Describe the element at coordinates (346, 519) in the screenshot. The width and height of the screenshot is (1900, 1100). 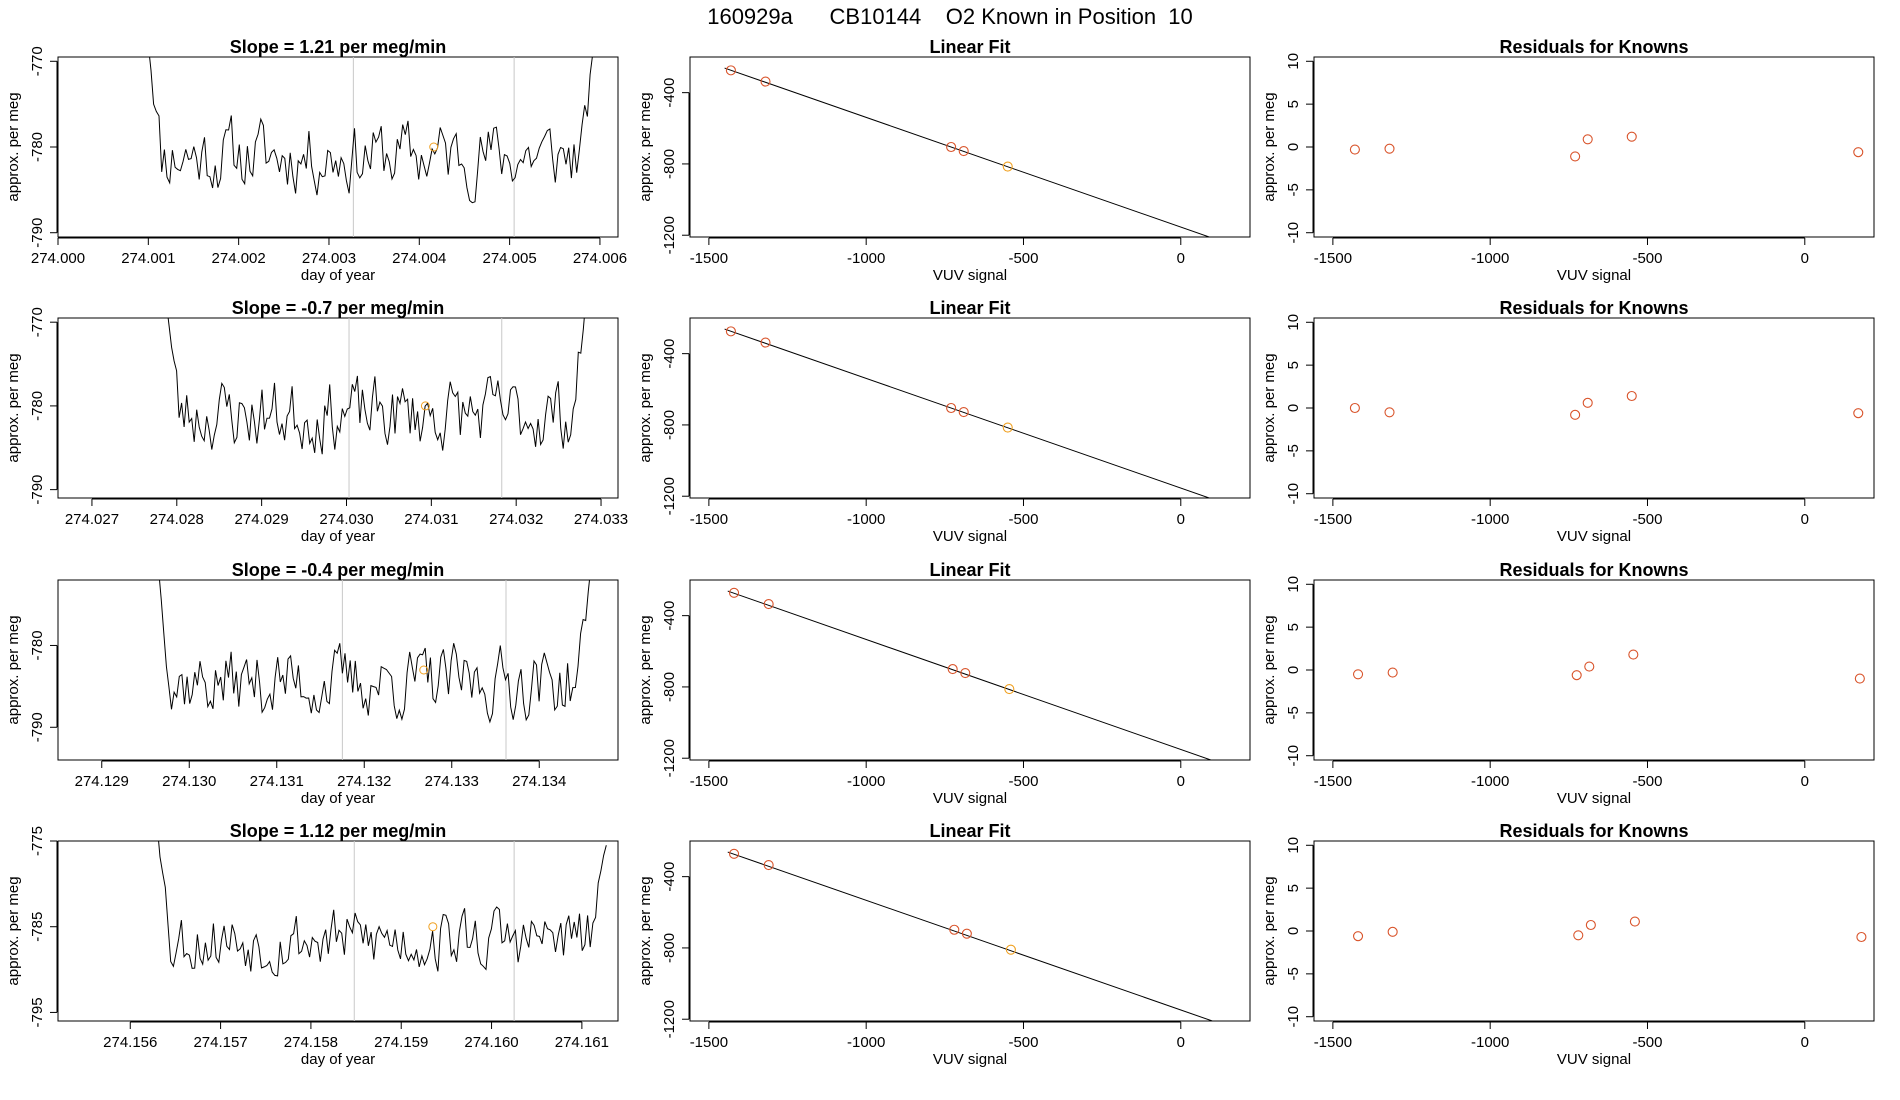
I see `x-tick-label: 274.030` at that location.